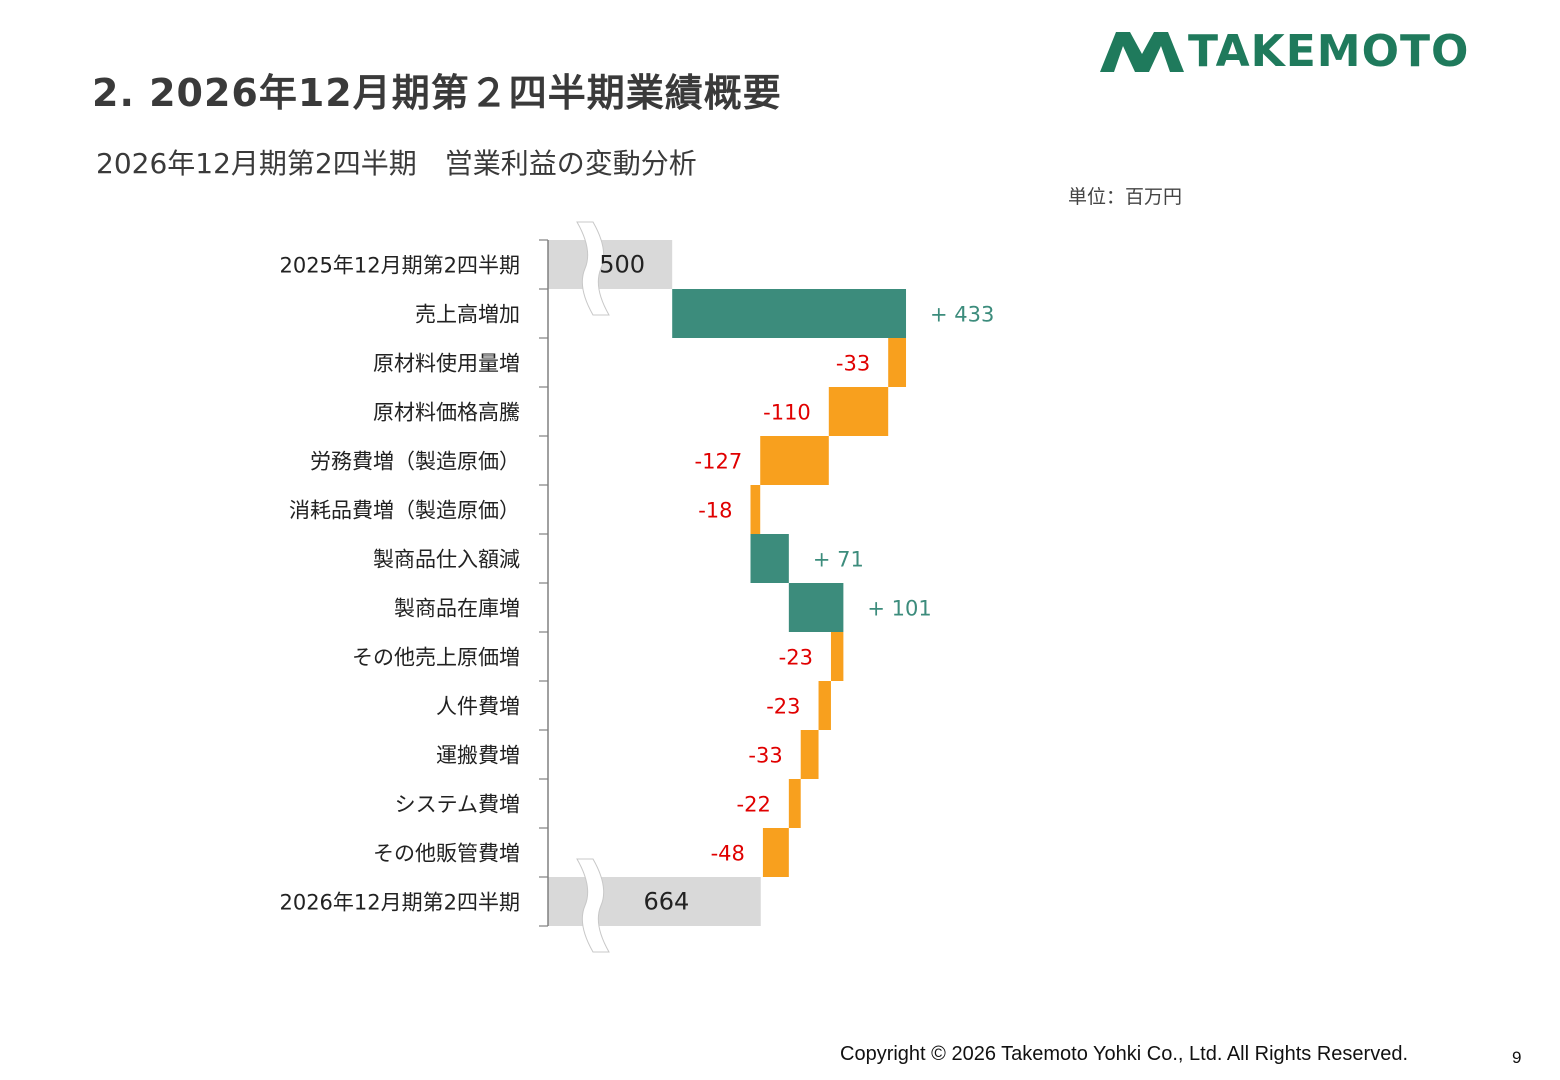 The image size is (1560, 1080). Describe the element at coordinates (787, 413) in the screenshot. I see `value-label-4: -110` at that location.